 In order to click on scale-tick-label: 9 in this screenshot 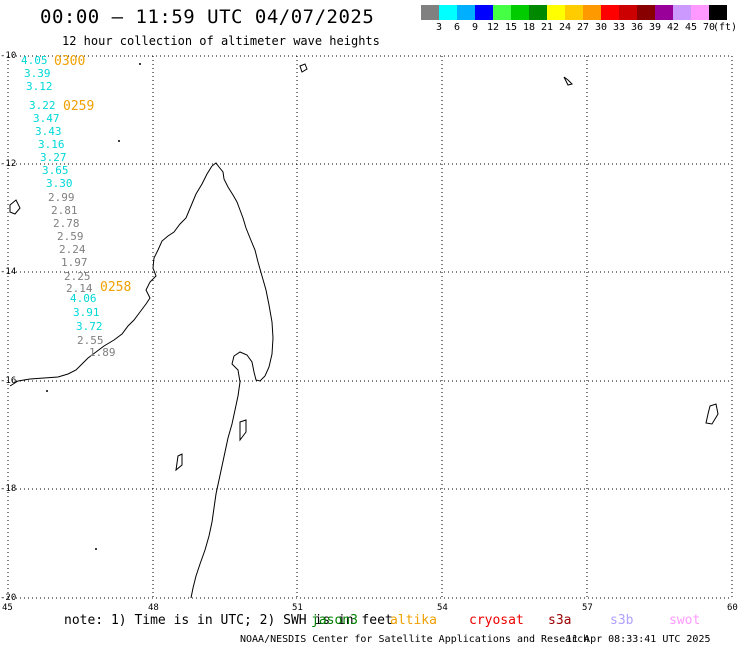, I will do `click(475, 27)`.